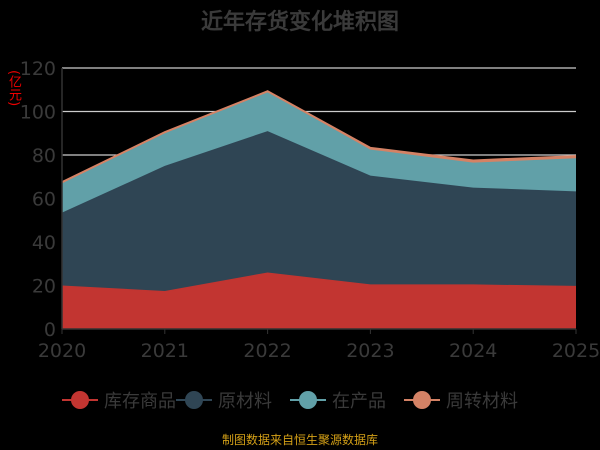 This screenshot has width=600, height=450. I want to click on y-tick-label: 80, so click(44, 156).